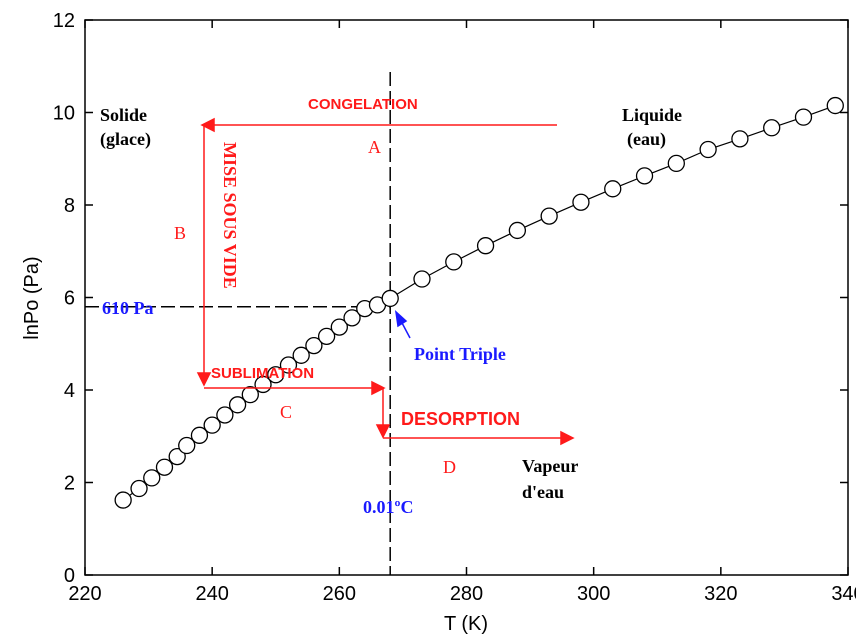  I want to click on label-eau: (eau), so click(646, 139).